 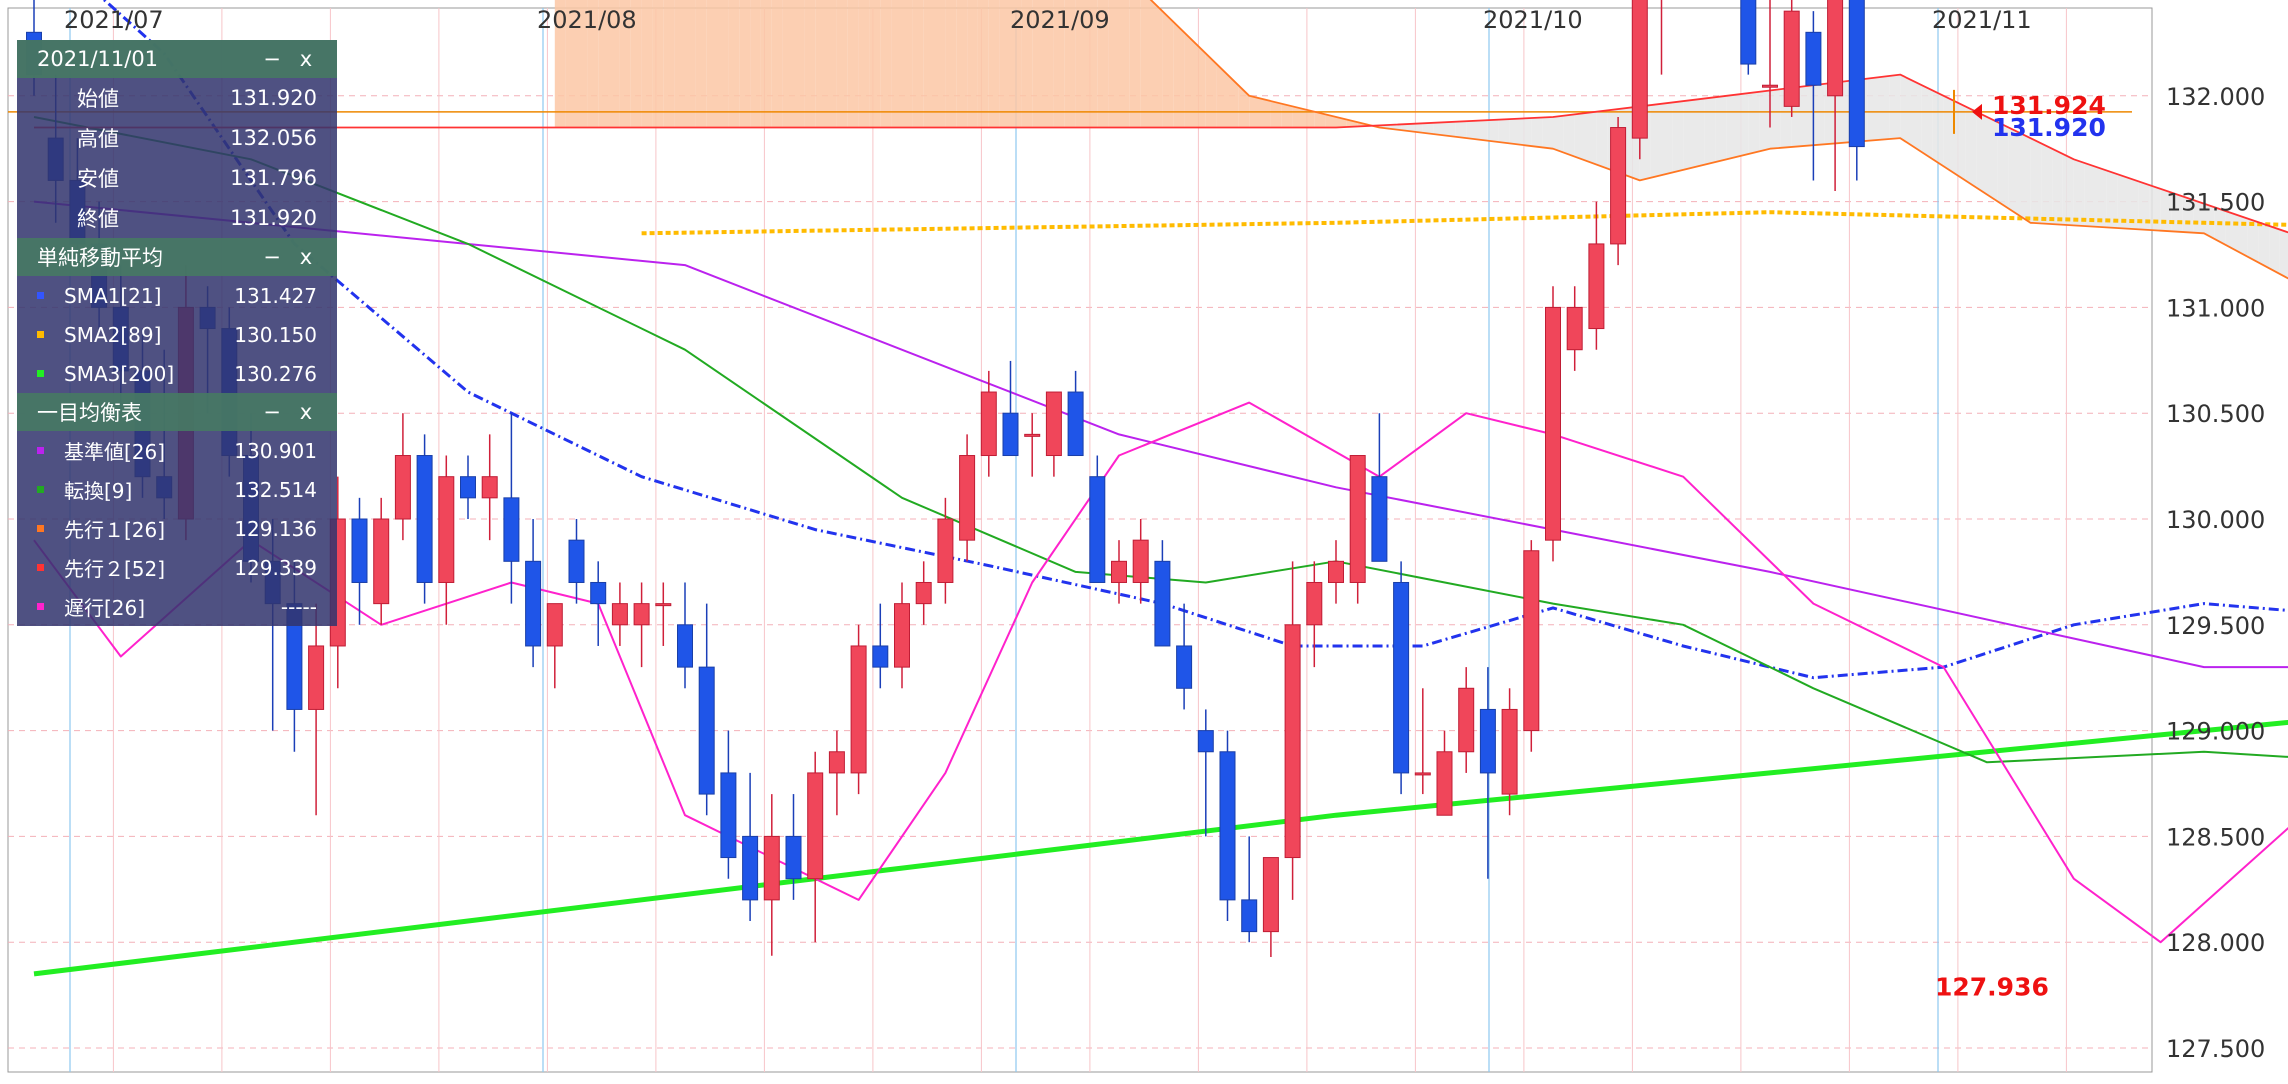 What do you see at coordinates (306, 59) in the screenshot?
I see `ohlc-close-button: x` at bounding box center [306, 59].